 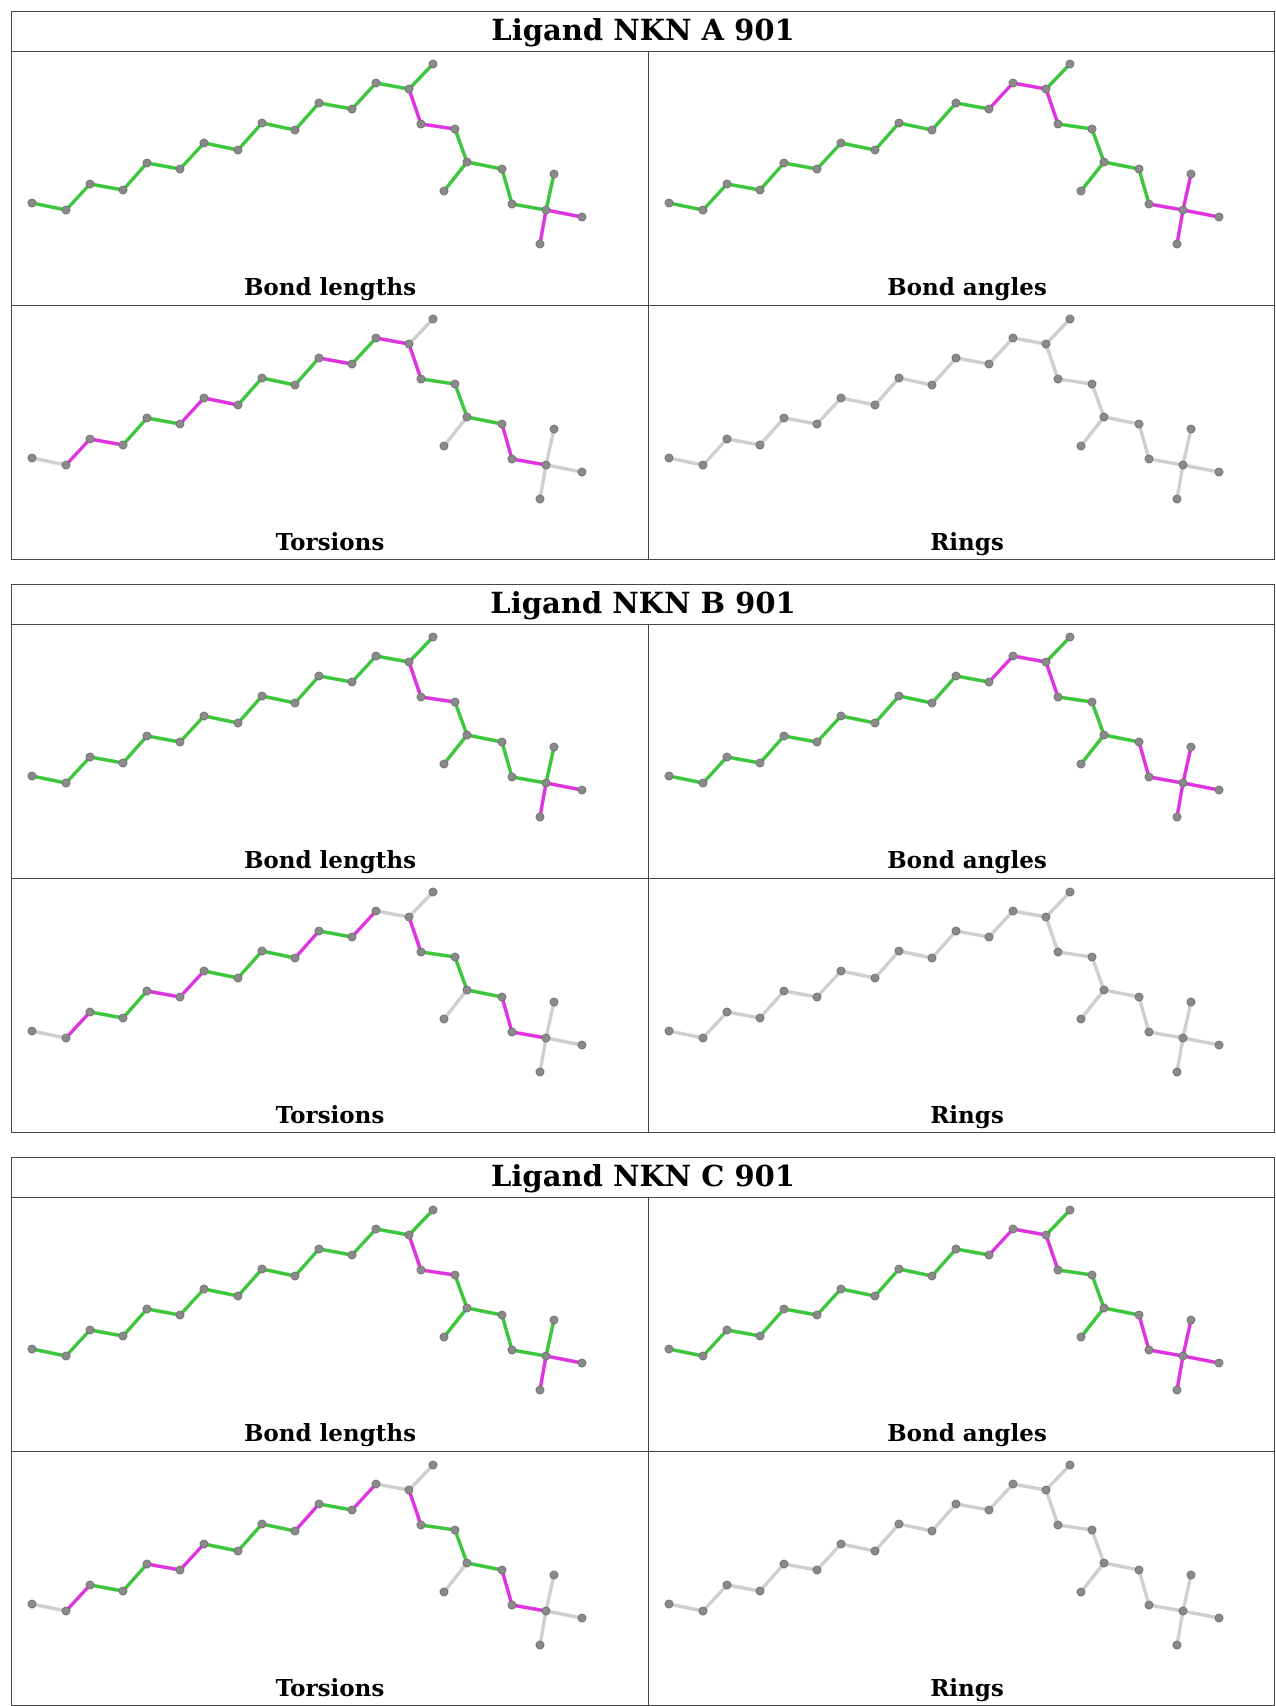 I want to click on panel-label: Torsions, so click(x=330, y=542).